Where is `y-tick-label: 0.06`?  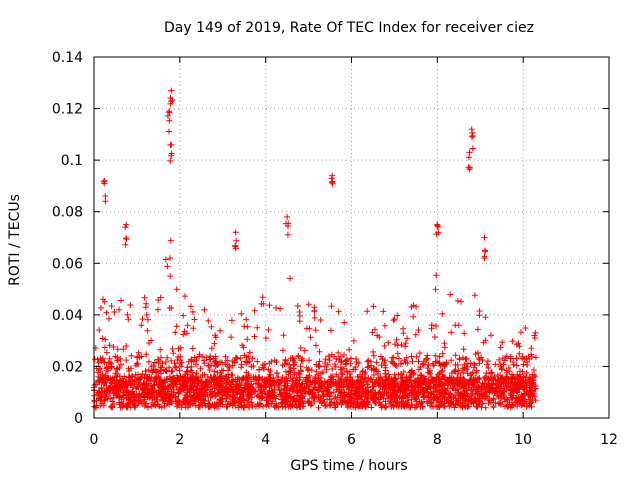 y-tick-label: 0.06 is located at coordinates (67, 264).